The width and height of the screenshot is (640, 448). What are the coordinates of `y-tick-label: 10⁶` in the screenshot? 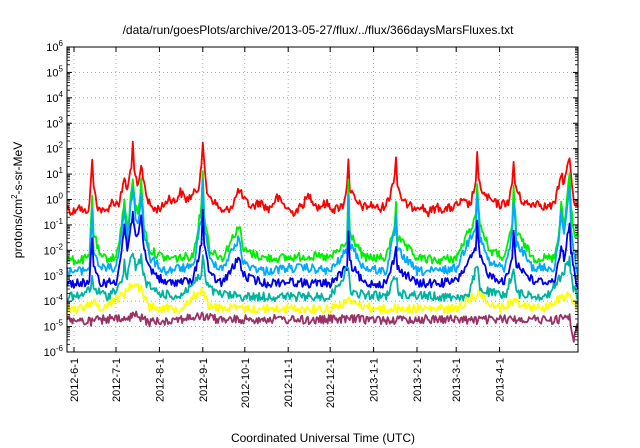 It's located at (54, 46).